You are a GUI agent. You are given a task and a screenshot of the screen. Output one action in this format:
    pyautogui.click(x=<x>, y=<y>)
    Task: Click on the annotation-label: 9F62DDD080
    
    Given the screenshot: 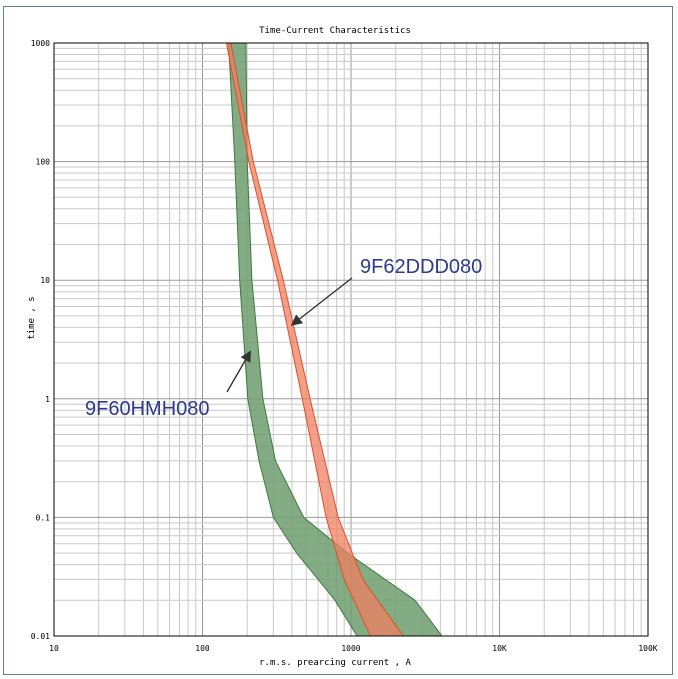 What is the action you would take?
    pyautogui.click(x=421, y=267)
    